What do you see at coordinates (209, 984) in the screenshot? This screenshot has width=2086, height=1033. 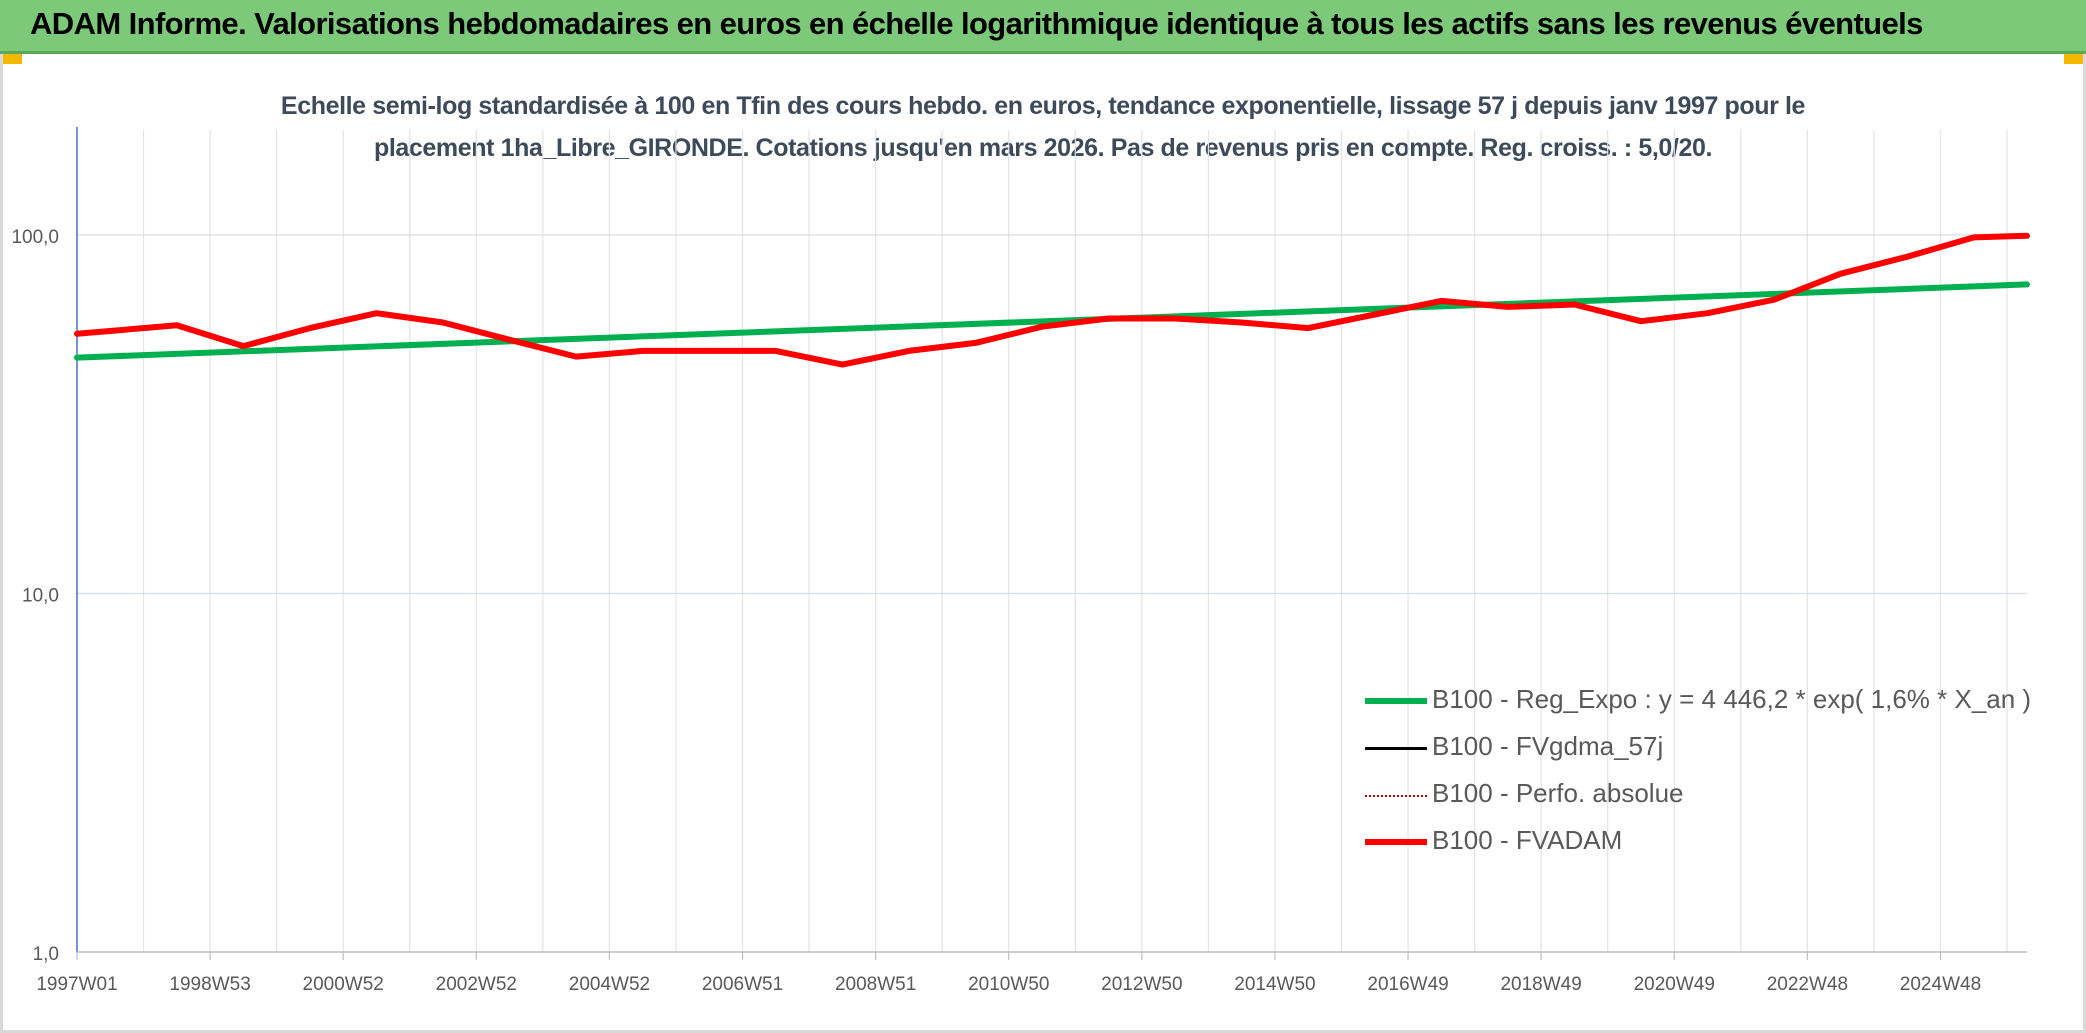 I see `x-tick-label: 1998W53` at bounding box center [209, 984].